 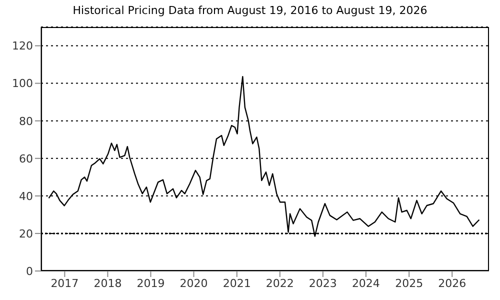 What do you see at coordinates (26, 121) in the screenshot?
I see `y-tick-label: 80` at bounding box center [26, 121].